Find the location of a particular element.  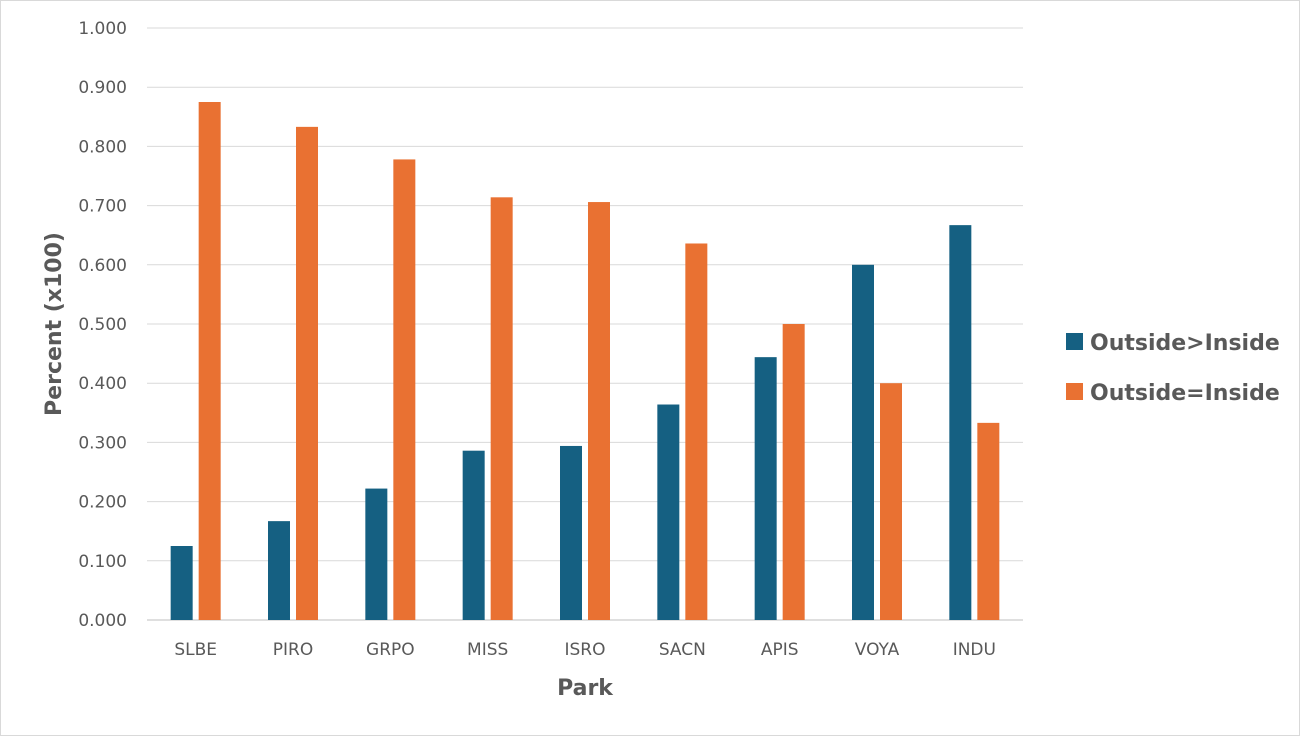

x-tick-label: PIRO is located at coordinates (293, 650).